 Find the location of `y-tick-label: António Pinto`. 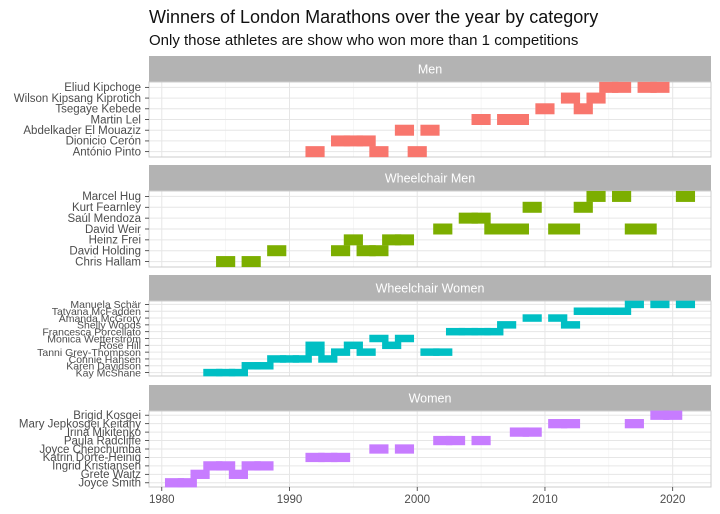

y-tick-label: António Pinto is located at coordinates (107, 152).